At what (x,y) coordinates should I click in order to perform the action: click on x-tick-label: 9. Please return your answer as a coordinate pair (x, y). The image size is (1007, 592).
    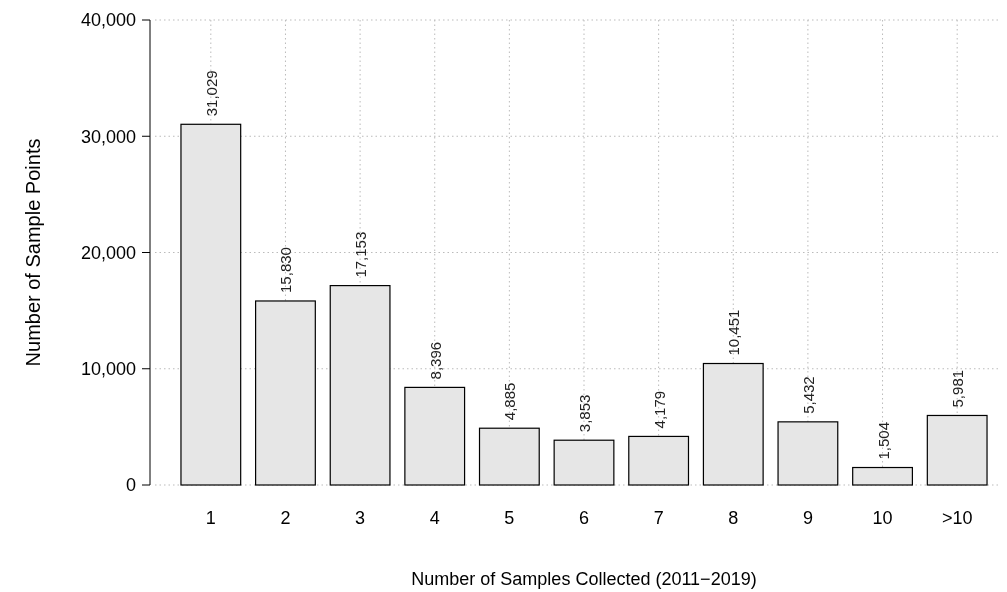
    Looking at the image, I should click on (807, 518).